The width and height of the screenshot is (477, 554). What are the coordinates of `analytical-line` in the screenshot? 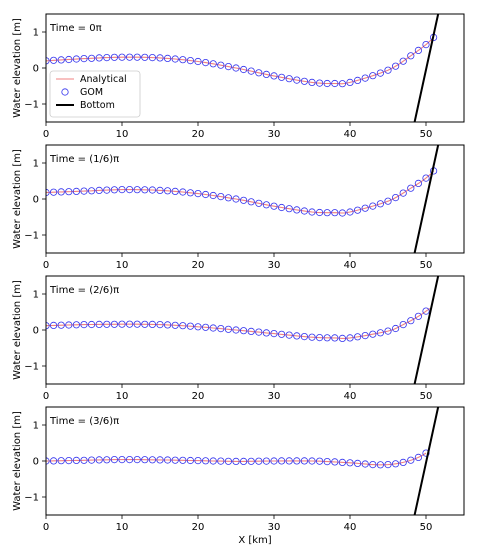 It's located at (236, 459).